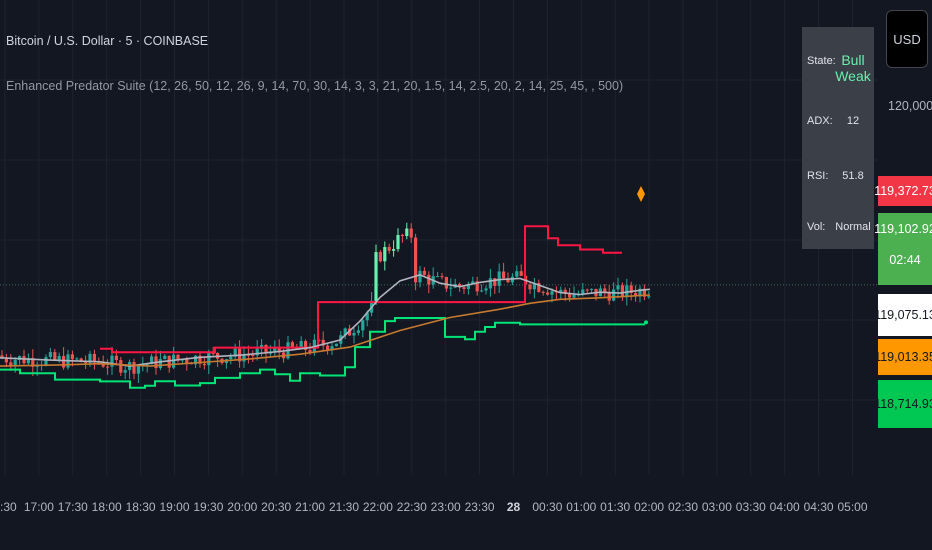 The height and width of the screenshot is (550, 932). What do you see at coordinates (547, 507) in the screenshot?
I see `time-tick-label: 00:30` at bounding box center [547, 507].